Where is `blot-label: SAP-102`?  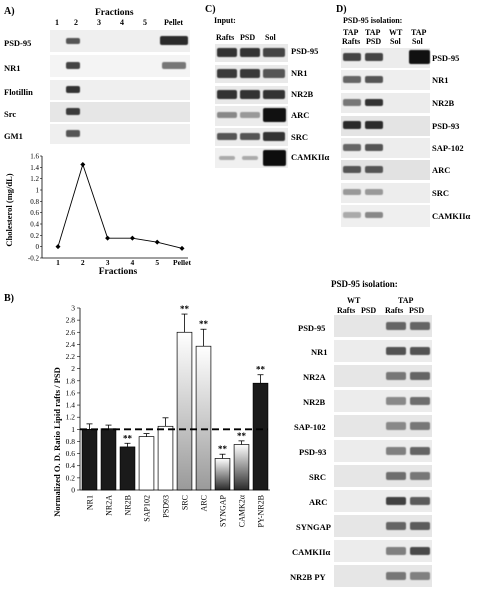
blot-label: SAP-102 is located at coordinates (310, 427).